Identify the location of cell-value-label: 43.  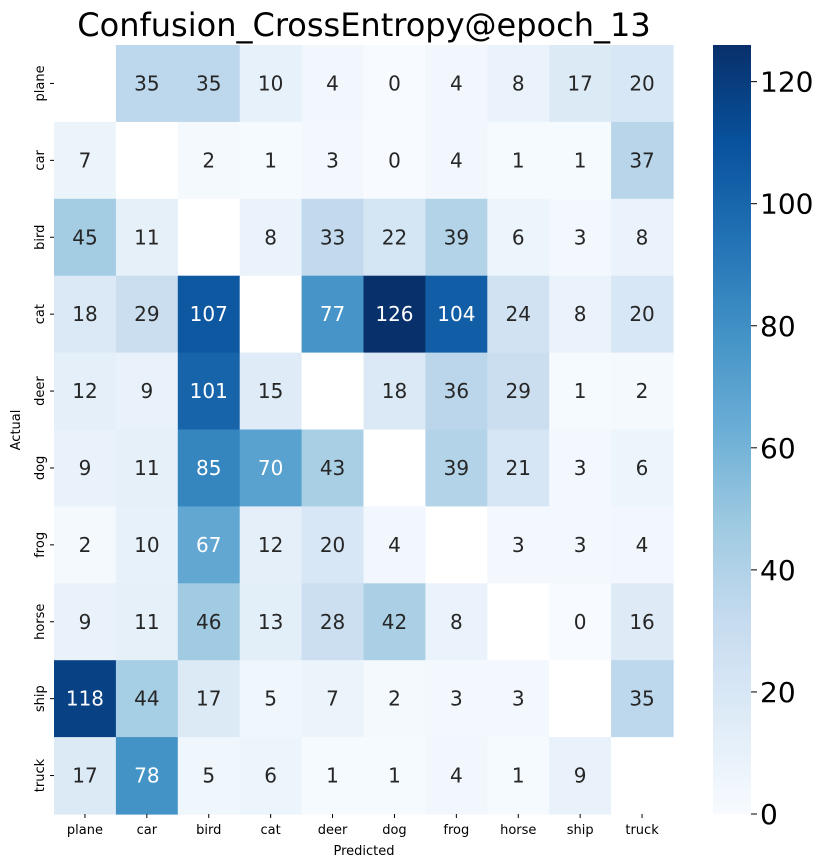
(332, 468).